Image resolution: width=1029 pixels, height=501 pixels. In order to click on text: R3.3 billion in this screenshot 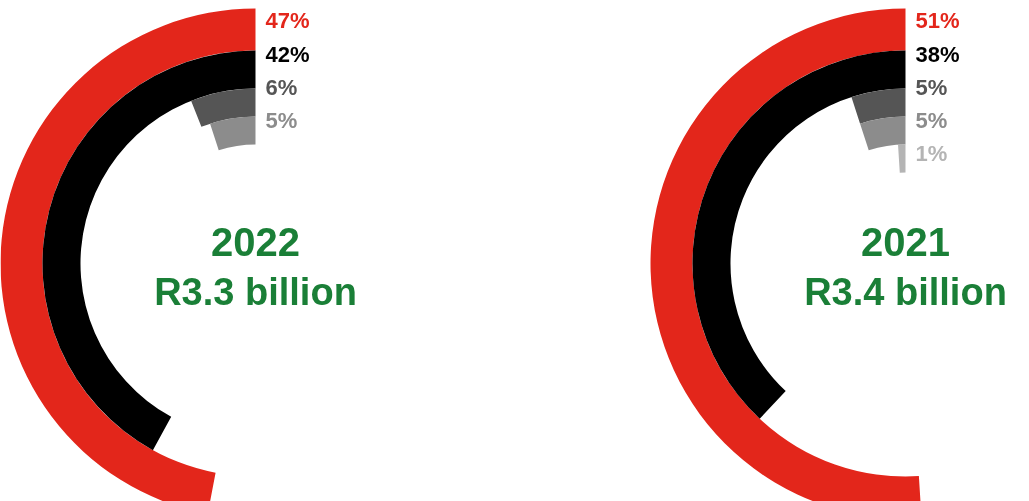, I will do `click(255, 291)`.